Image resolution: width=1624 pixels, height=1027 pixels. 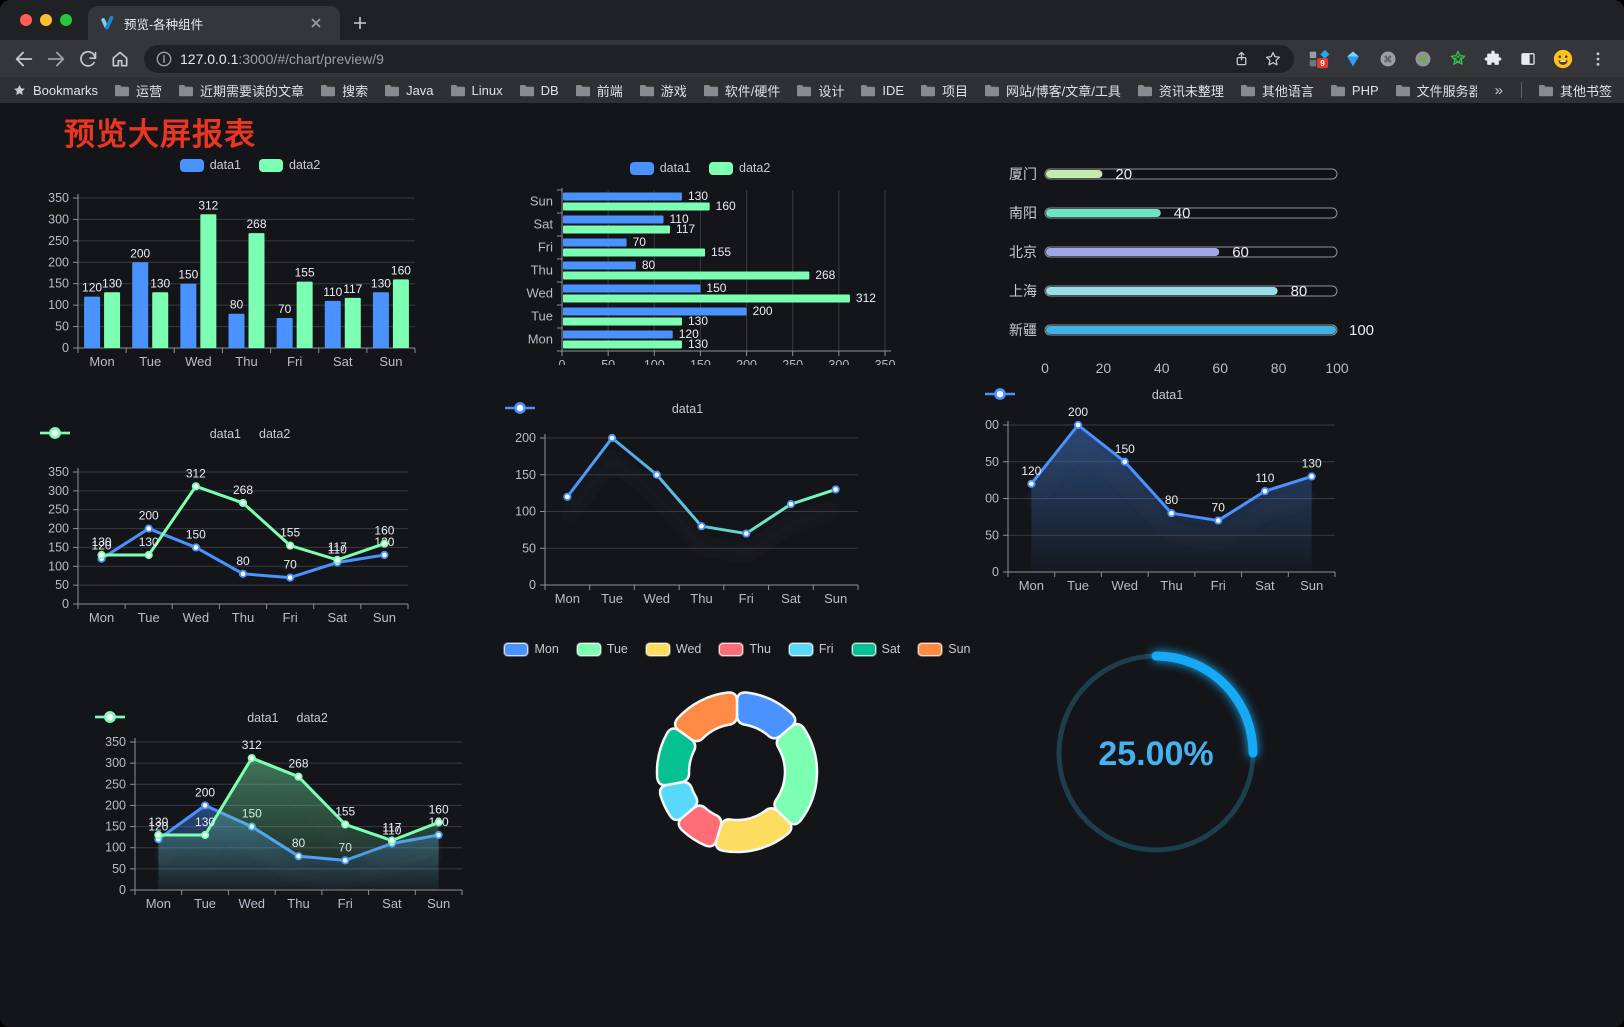 I want to click on other-bookmarks: 其他书签, so click(x=1575, y=90).